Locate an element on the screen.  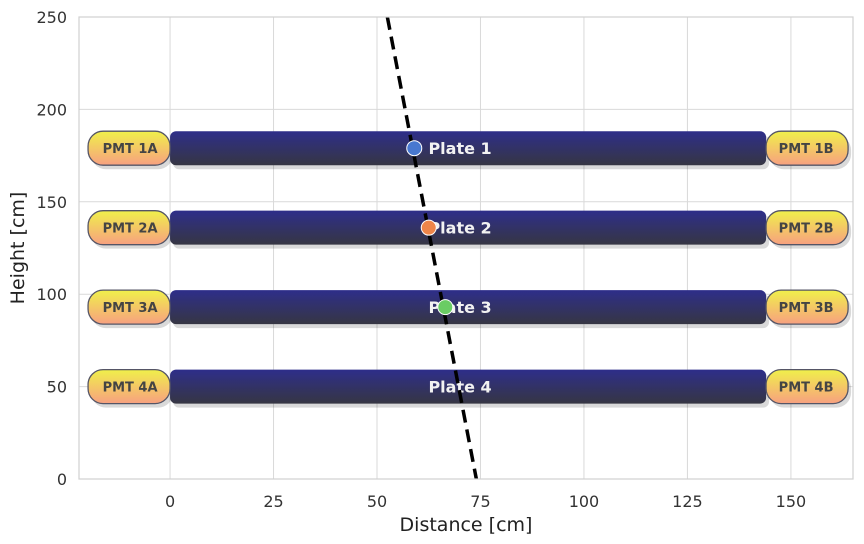
x-tick-label: 75 is located at coordinates (480, 501).